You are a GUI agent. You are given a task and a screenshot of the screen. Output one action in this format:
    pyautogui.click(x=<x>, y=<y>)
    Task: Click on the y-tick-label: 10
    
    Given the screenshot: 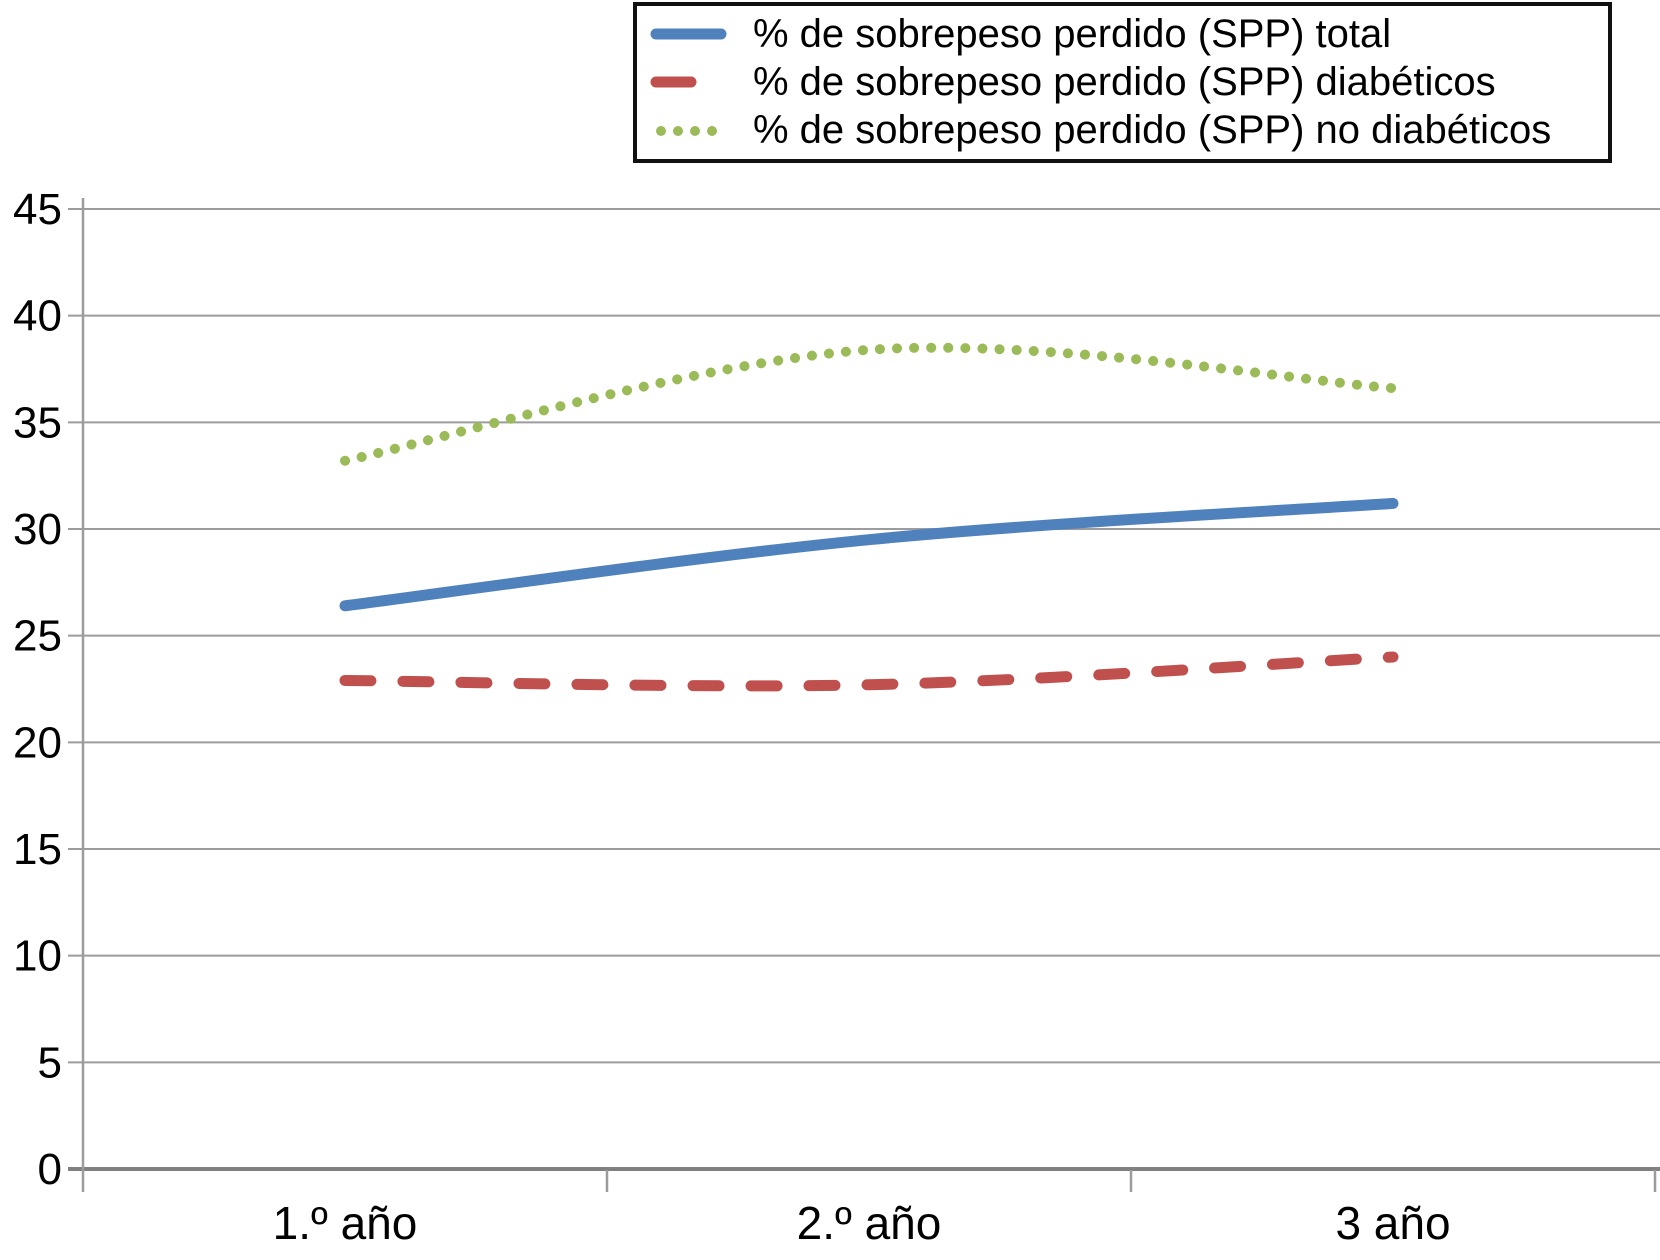 What is the action you would take?
    pyautogui.click(x=37, y=956)
    